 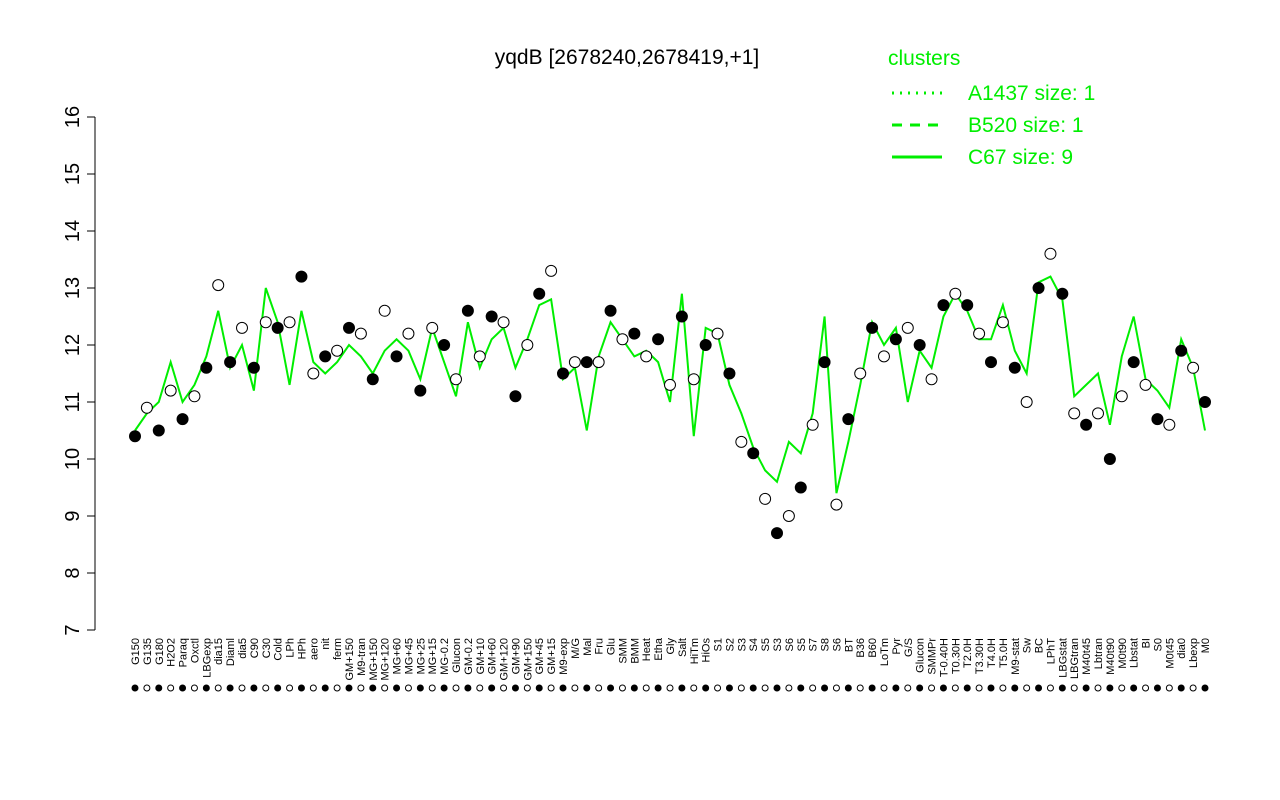 What do you see at coordinates (1111, 656) in the screenshot?
I see `x-tick-label: M40t90` at bounding box center [1111, 656].